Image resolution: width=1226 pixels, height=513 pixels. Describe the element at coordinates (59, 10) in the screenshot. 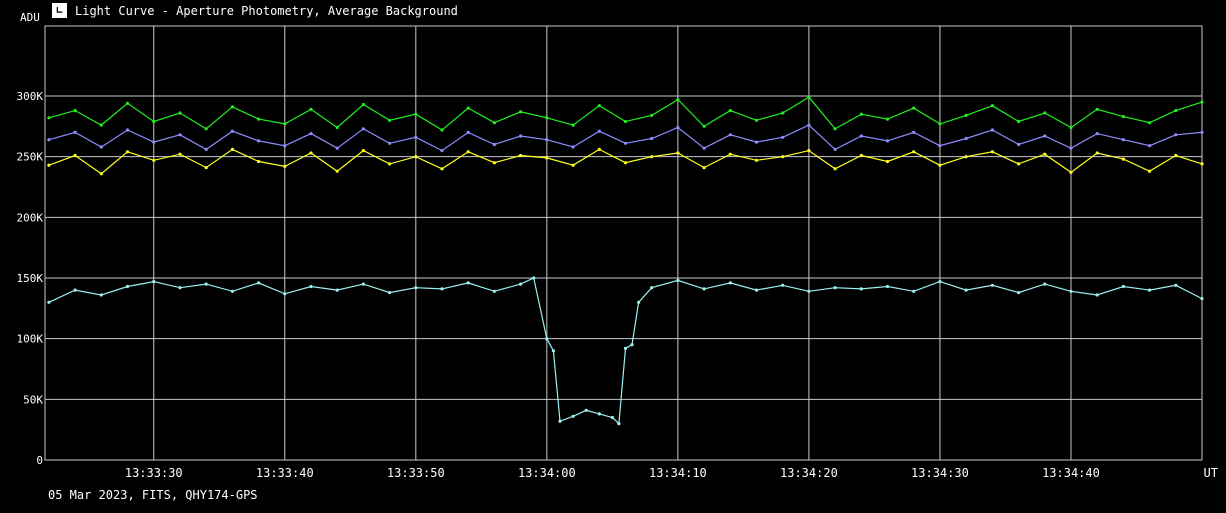

I see `lightcurve-app-icon: ∟` at that location.